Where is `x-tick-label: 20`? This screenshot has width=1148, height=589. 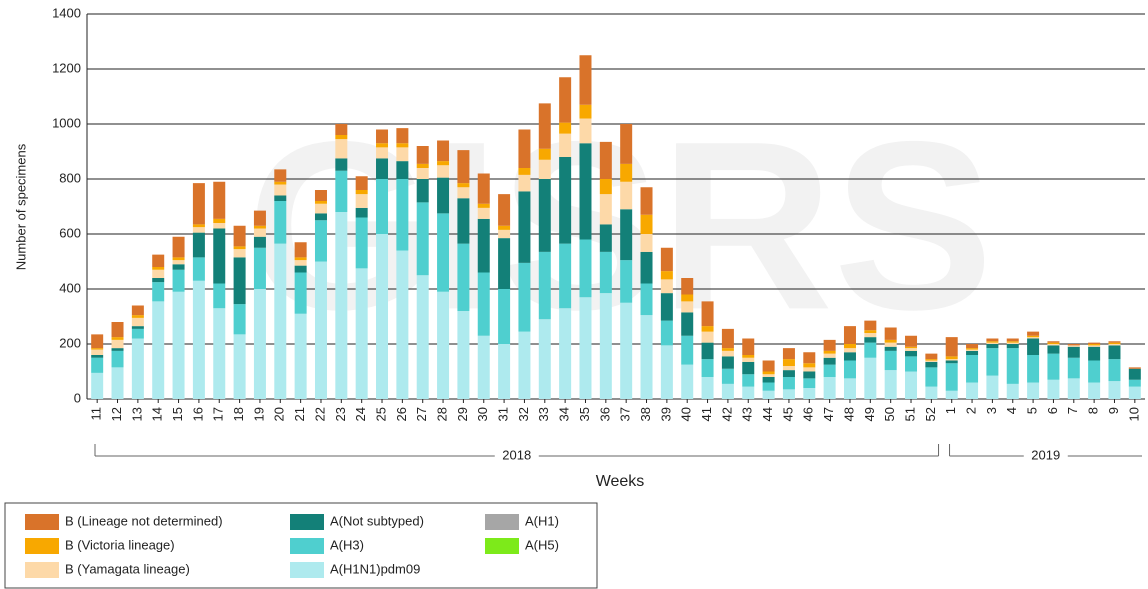 x-tick-label: 20 is located at coordinates (279, 414).